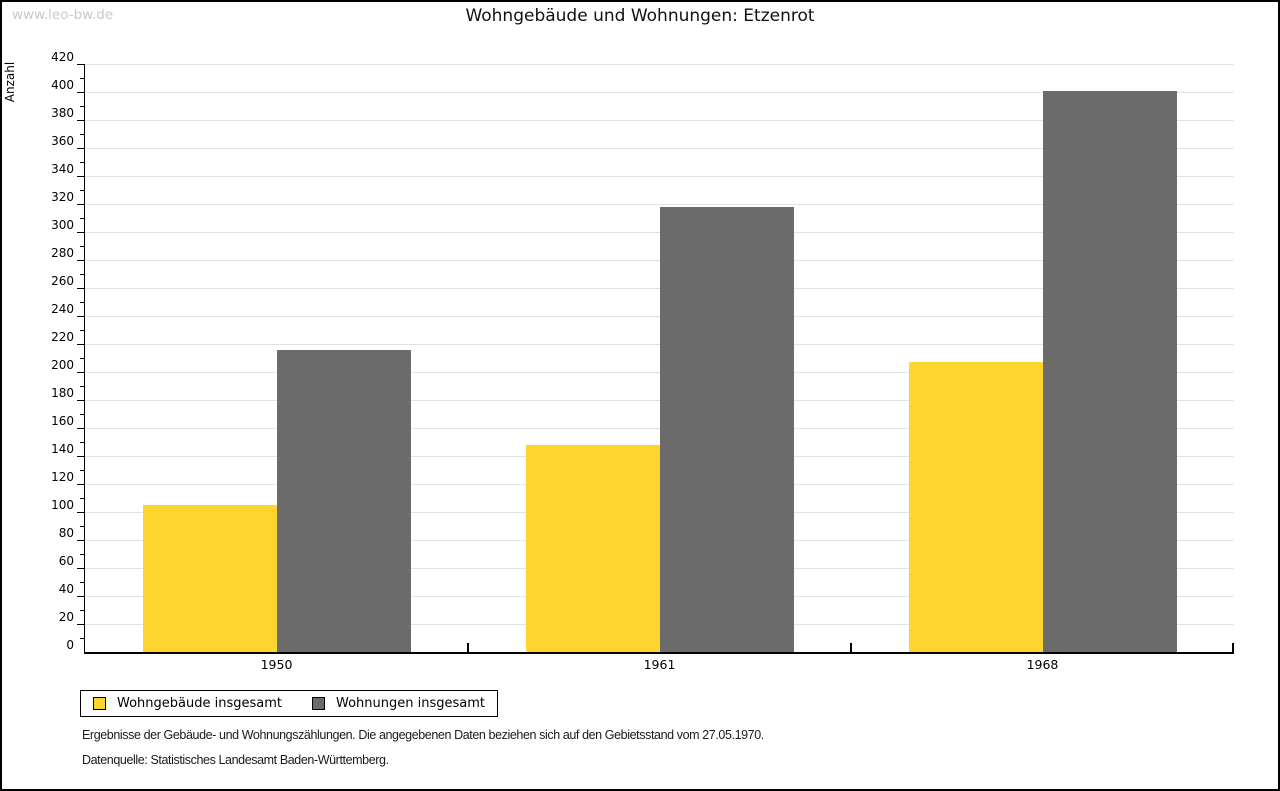  What do you see at coordinates (62, 281) in the screenshot?
I see `y-tick-label: 260` at bounding box center [62, 281].